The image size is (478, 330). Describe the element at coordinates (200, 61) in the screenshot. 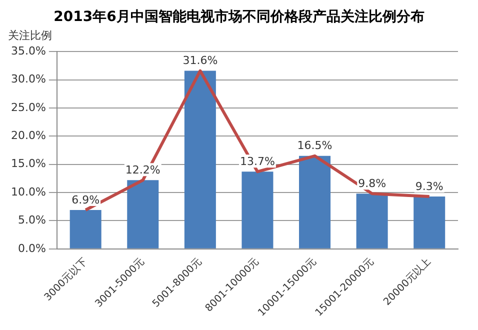

I see `data-label: 31.6%` at that location.